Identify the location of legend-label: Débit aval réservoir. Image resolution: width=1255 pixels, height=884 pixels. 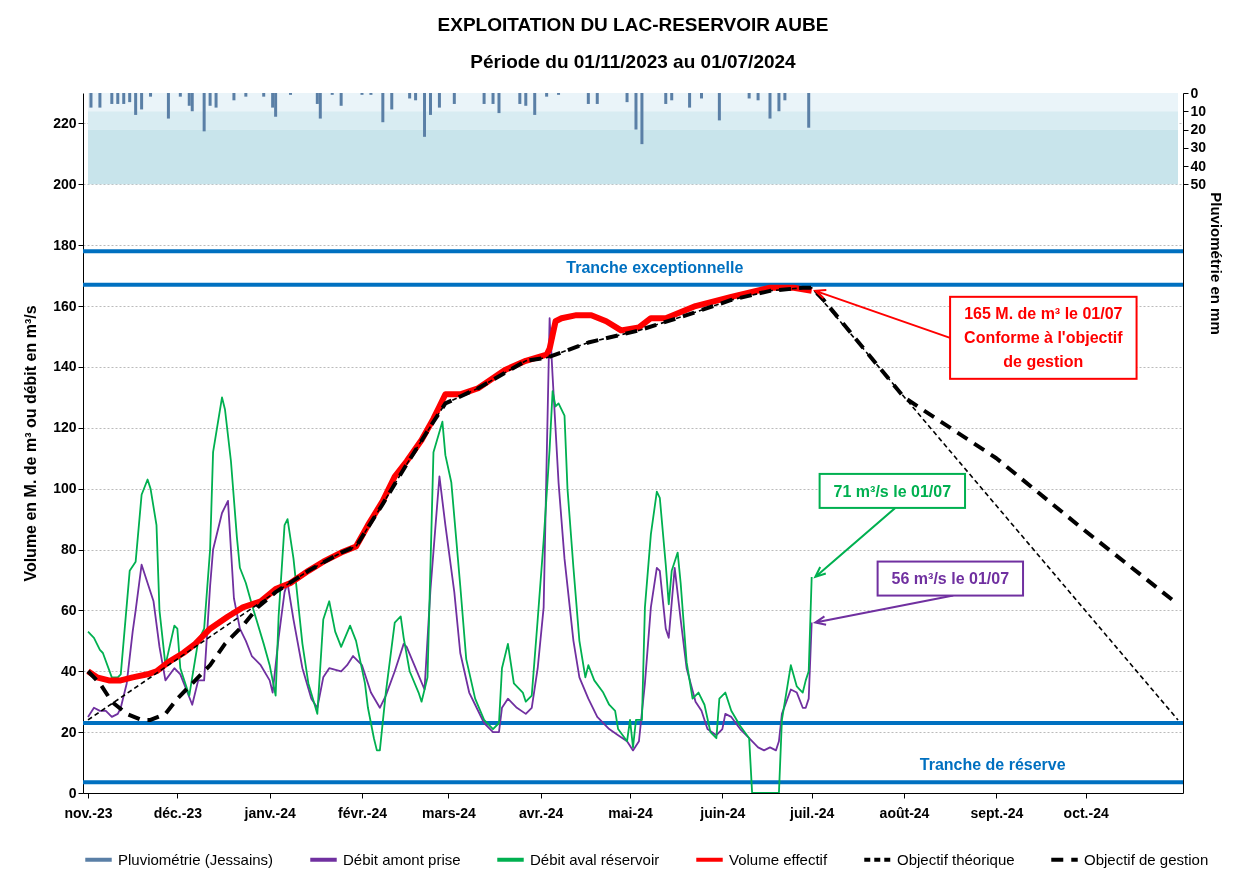
(595, 859).